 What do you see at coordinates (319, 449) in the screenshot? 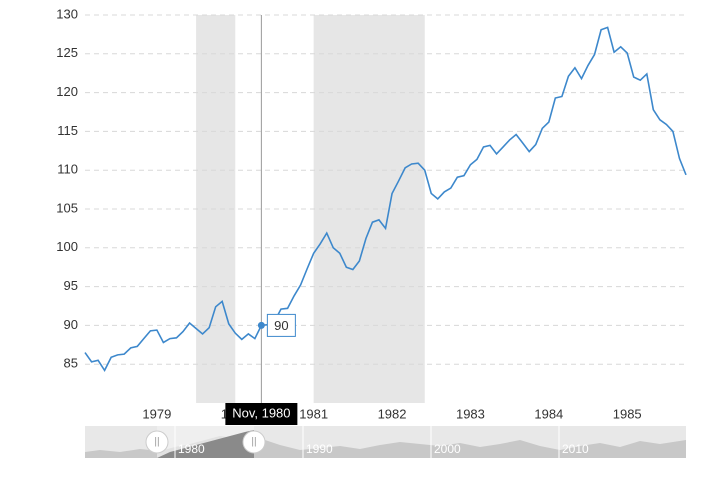
I see `navigator-label: 1990` at bounding box center [319, 449].